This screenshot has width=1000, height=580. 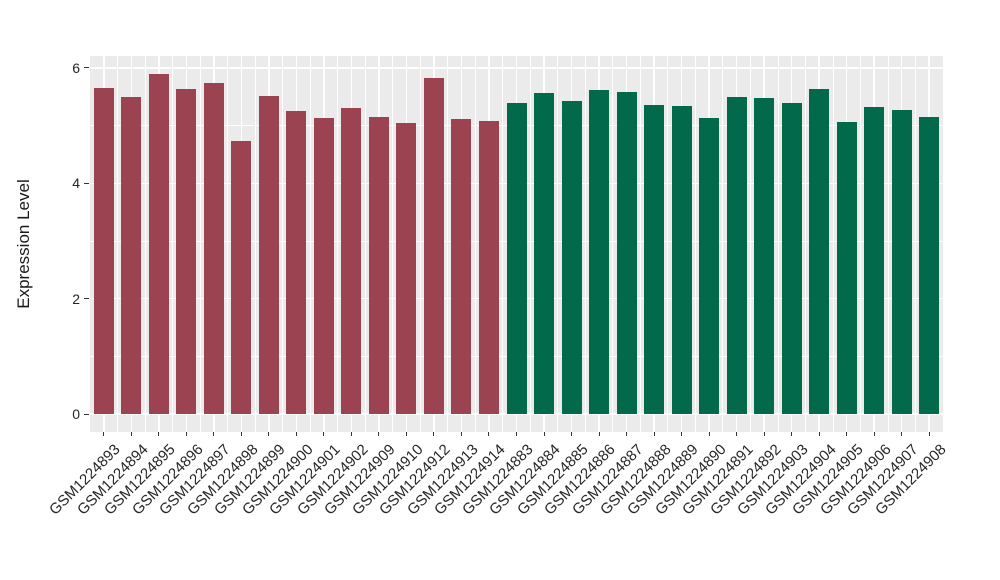 What do you see at coordinates (76, 67) in the screenshot?
I see `y-tick-label: 6` at bounding box center [76, 67].